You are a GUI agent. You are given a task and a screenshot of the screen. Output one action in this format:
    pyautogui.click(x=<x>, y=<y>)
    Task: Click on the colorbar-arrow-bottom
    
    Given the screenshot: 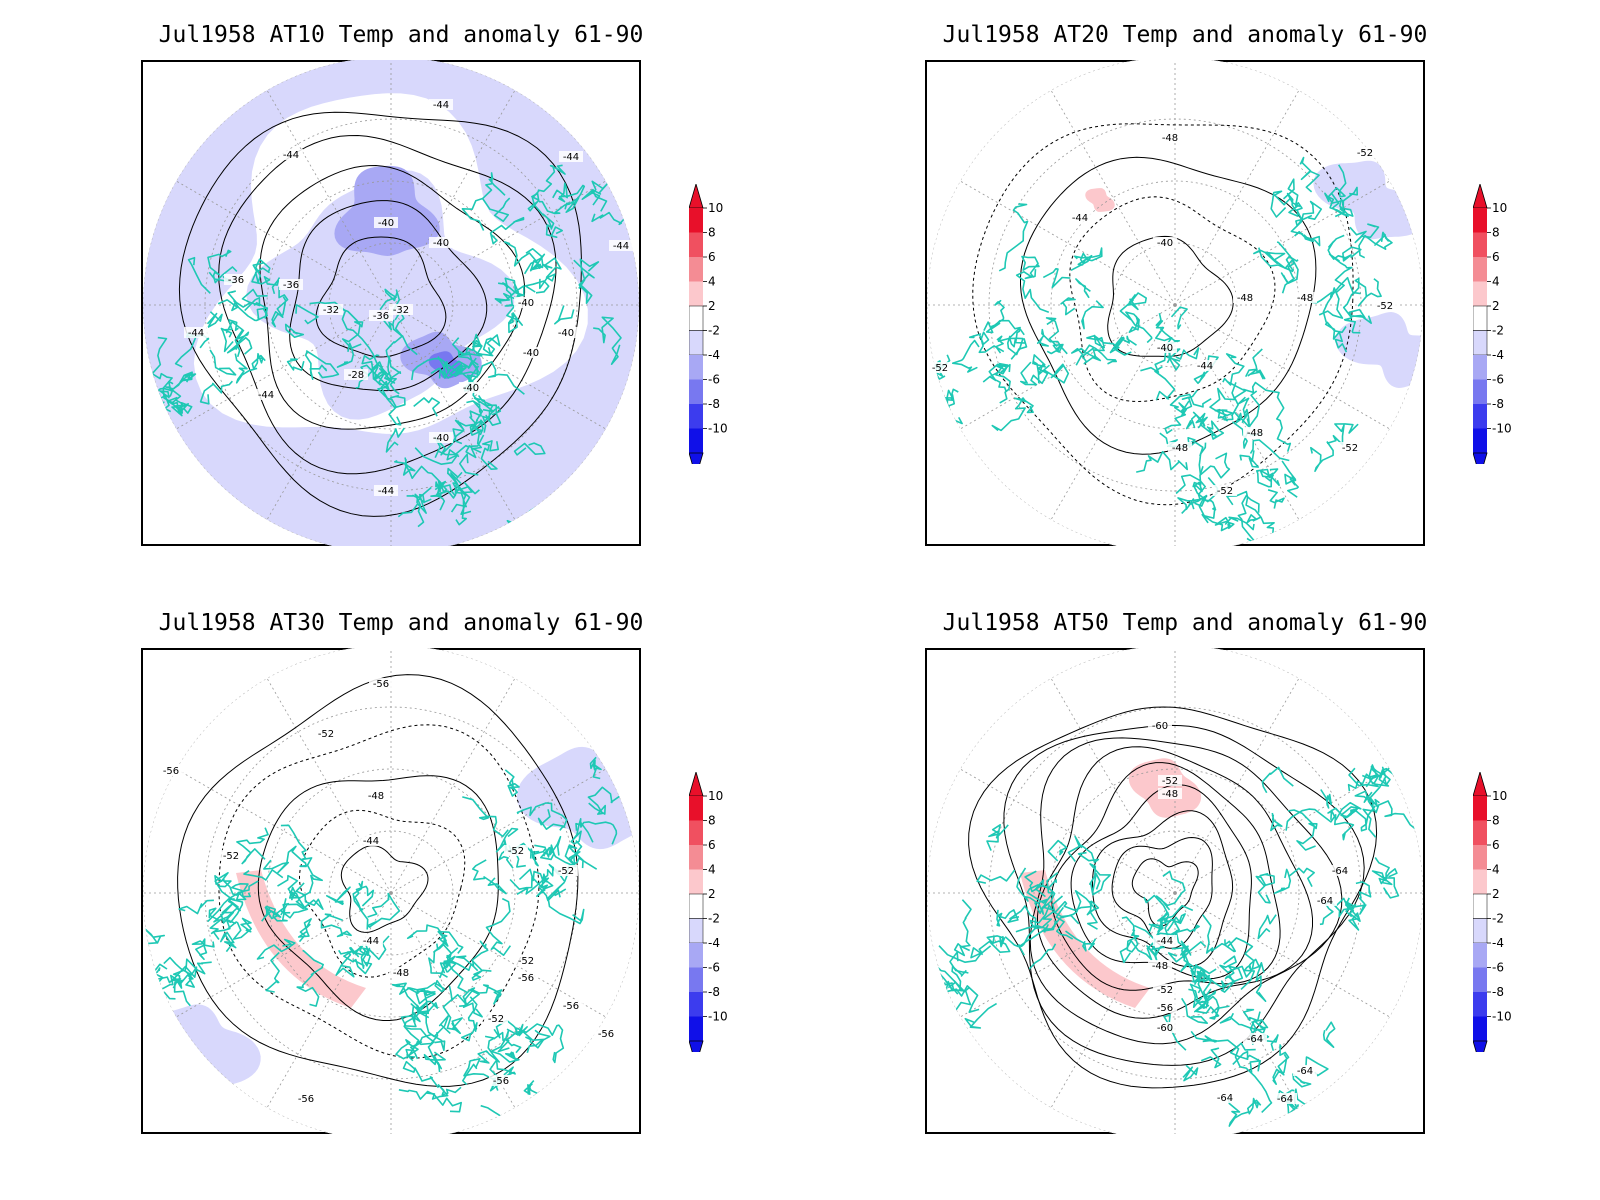 What is the action you would take?
    pyautogui.click(x=696, y=458)
    